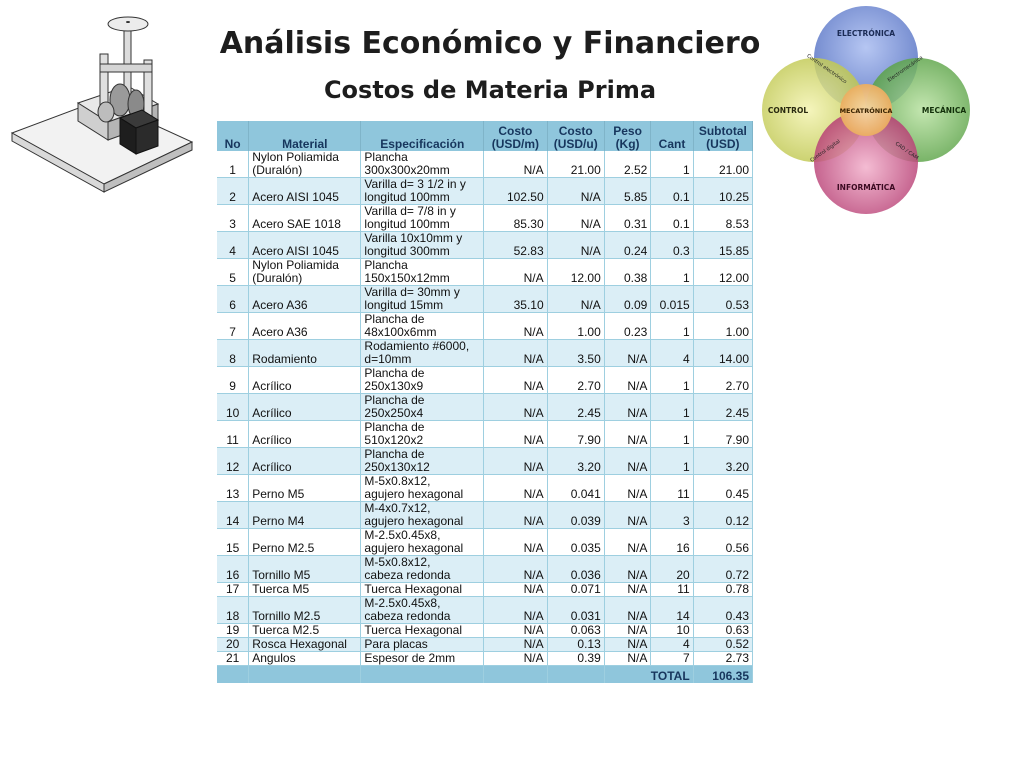 The width and height of the screenshot is (1024, 768). Describe the element at coordinates (628, 299) in the screenshot. I see `cell-peso: 0.09` at that location.